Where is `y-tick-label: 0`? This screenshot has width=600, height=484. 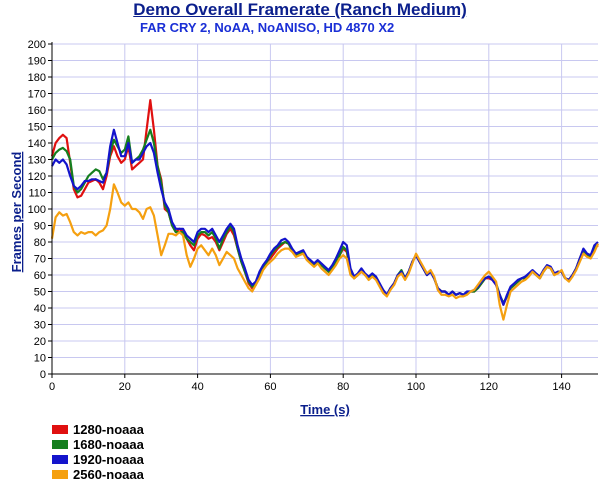 y-tick-label: 0 is located at coordinates (43, 375).